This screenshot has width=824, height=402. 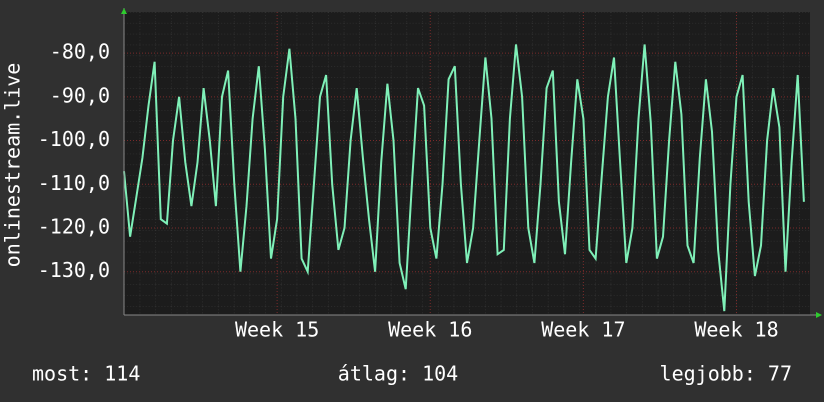 What do you see at coordinates (13, 165) in the screenshot?
I see `y-axis-label: onlinestream.live` at bounding box center [13, 165].